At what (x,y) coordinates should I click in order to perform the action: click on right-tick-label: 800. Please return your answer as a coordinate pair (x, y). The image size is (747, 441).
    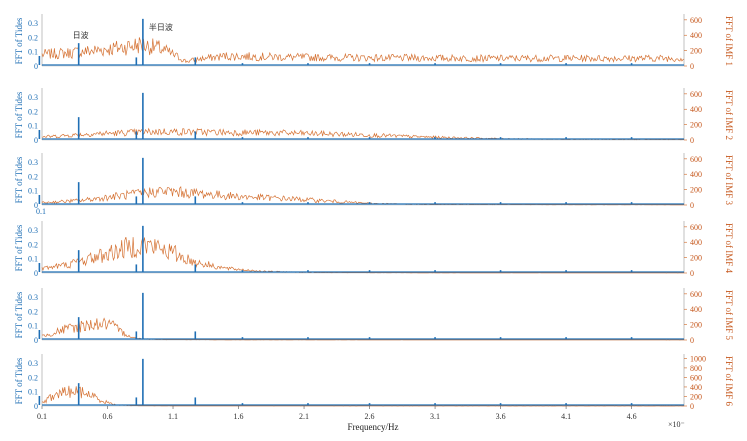
    Looking at the image, I should click on (696, 368).